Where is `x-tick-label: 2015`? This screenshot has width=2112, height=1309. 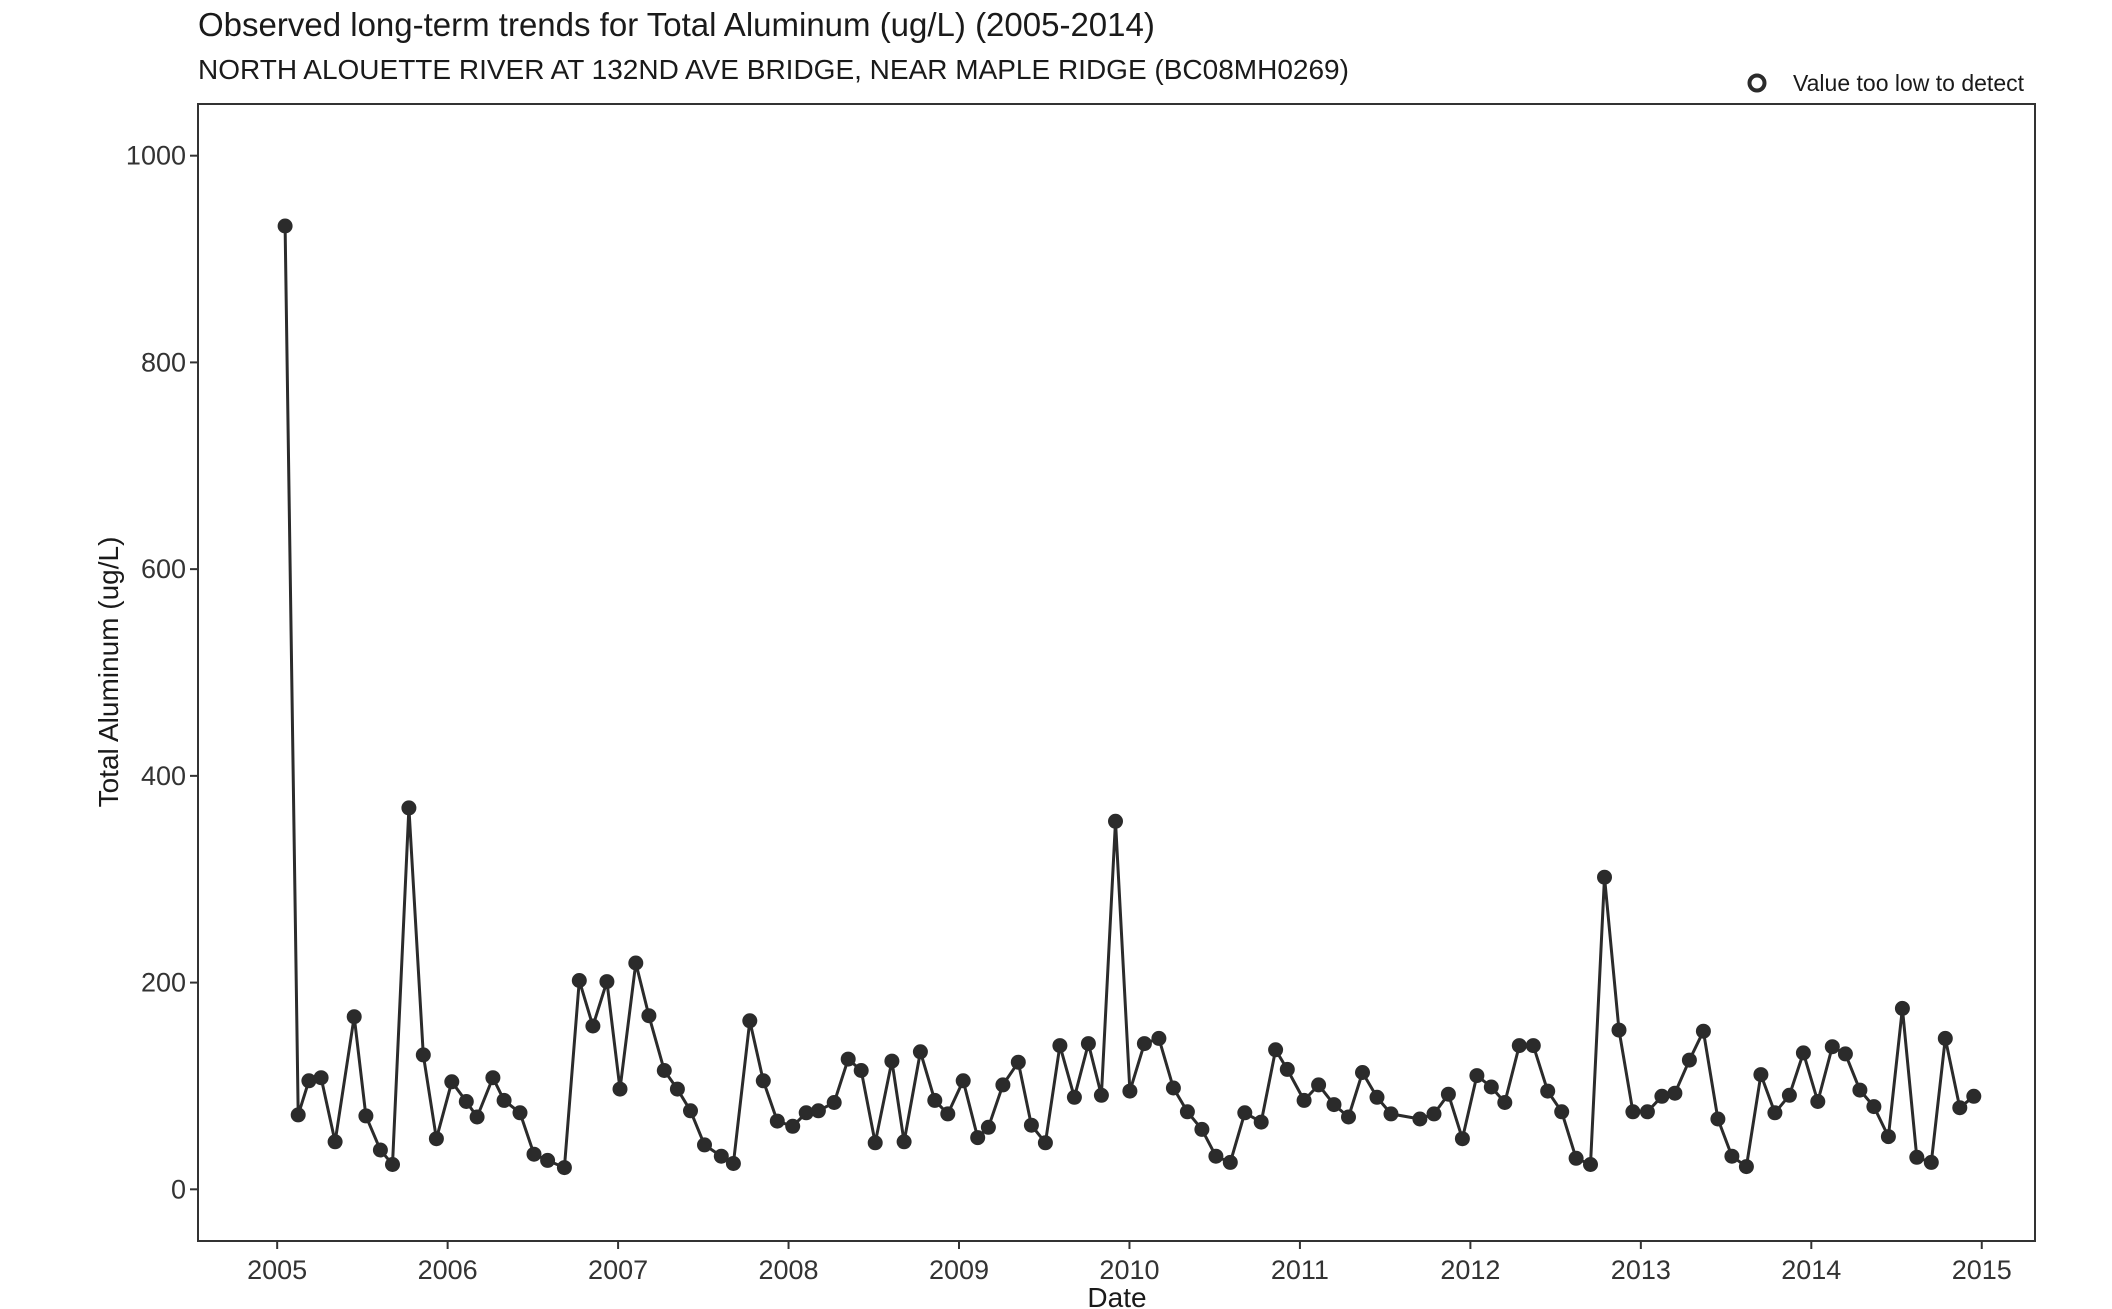
x-tick-label: 2015 is located at coordinates (1982, 1270).